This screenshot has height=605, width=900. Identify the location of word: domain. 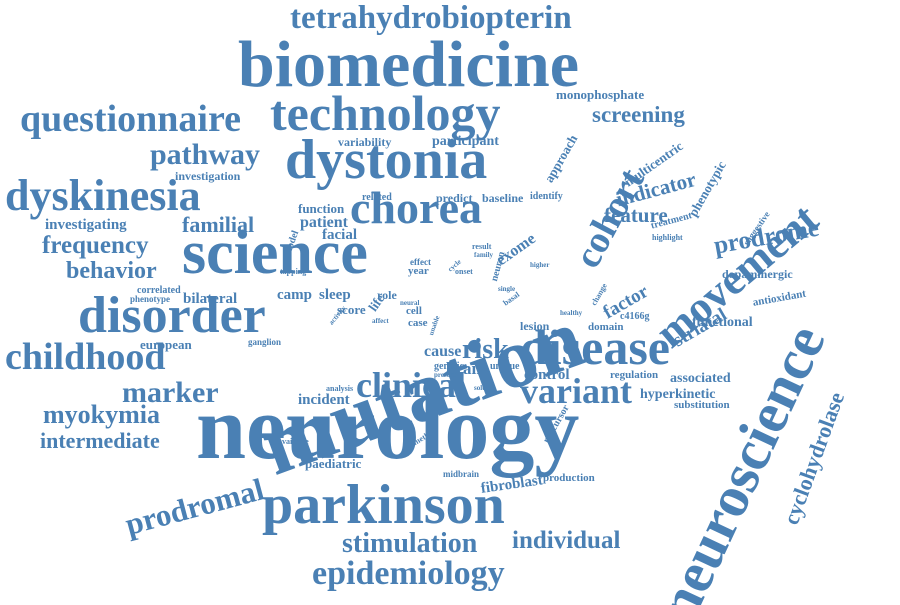
(606, 327).